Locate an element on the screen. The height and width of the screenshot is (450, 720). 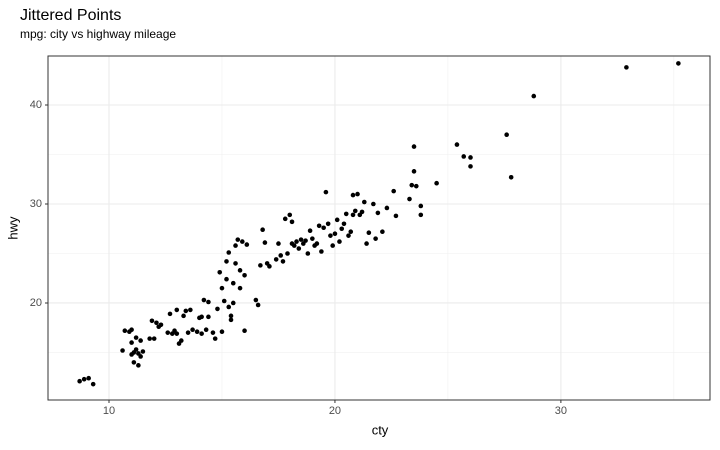
x-tick-label: 10 is located at coordinates (109, 411).